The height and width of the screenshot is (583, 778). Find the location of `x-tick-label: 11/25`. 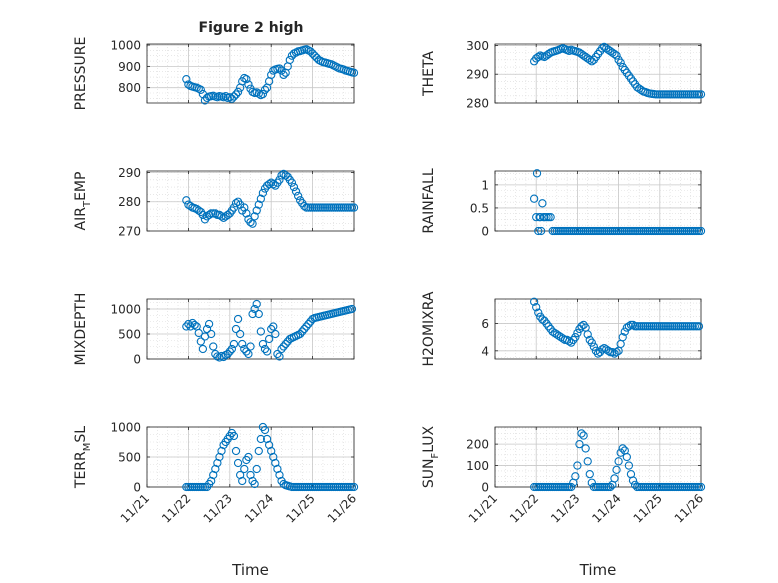

x-tick-label: 11/25 is located at coordinates (648, 508).